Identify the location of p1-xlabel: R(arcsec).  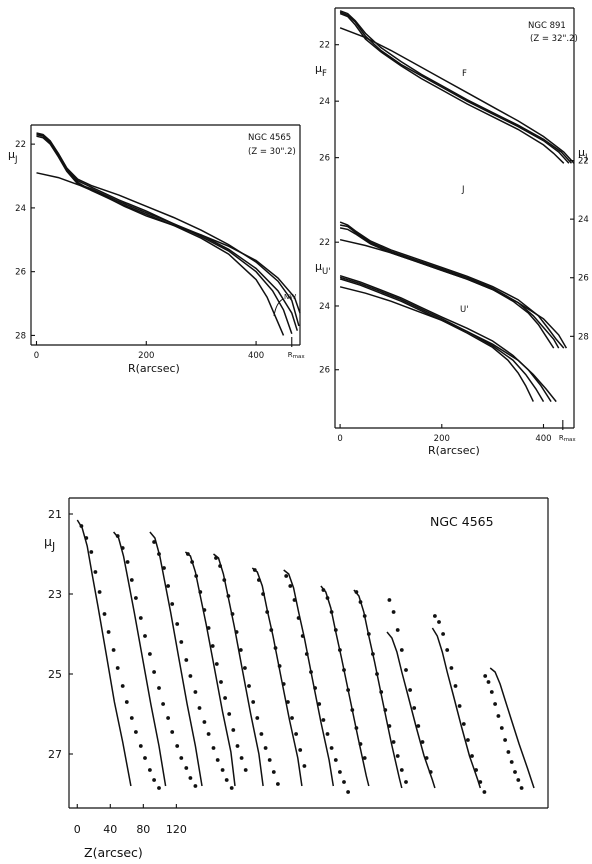
(154, 368).